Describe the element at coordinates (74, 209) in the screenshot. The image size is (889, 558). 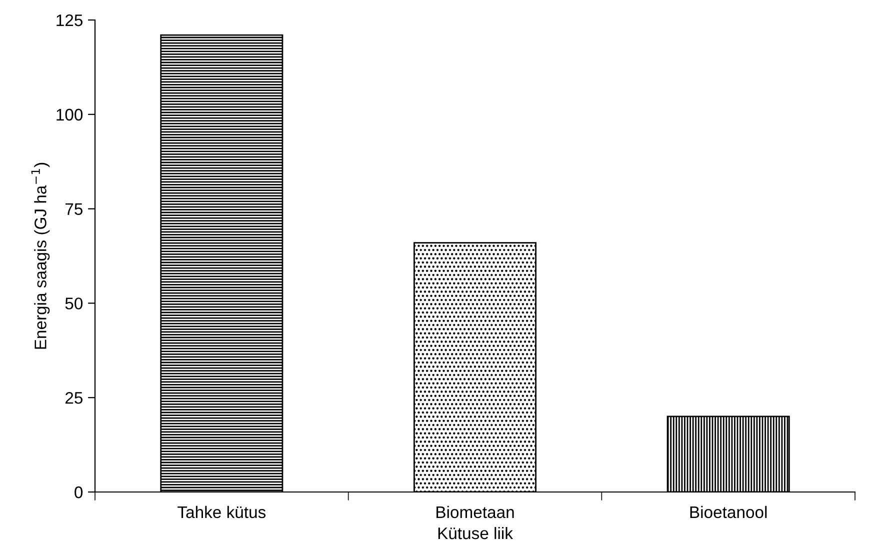
I see `y-tick-label: 75` at that location.